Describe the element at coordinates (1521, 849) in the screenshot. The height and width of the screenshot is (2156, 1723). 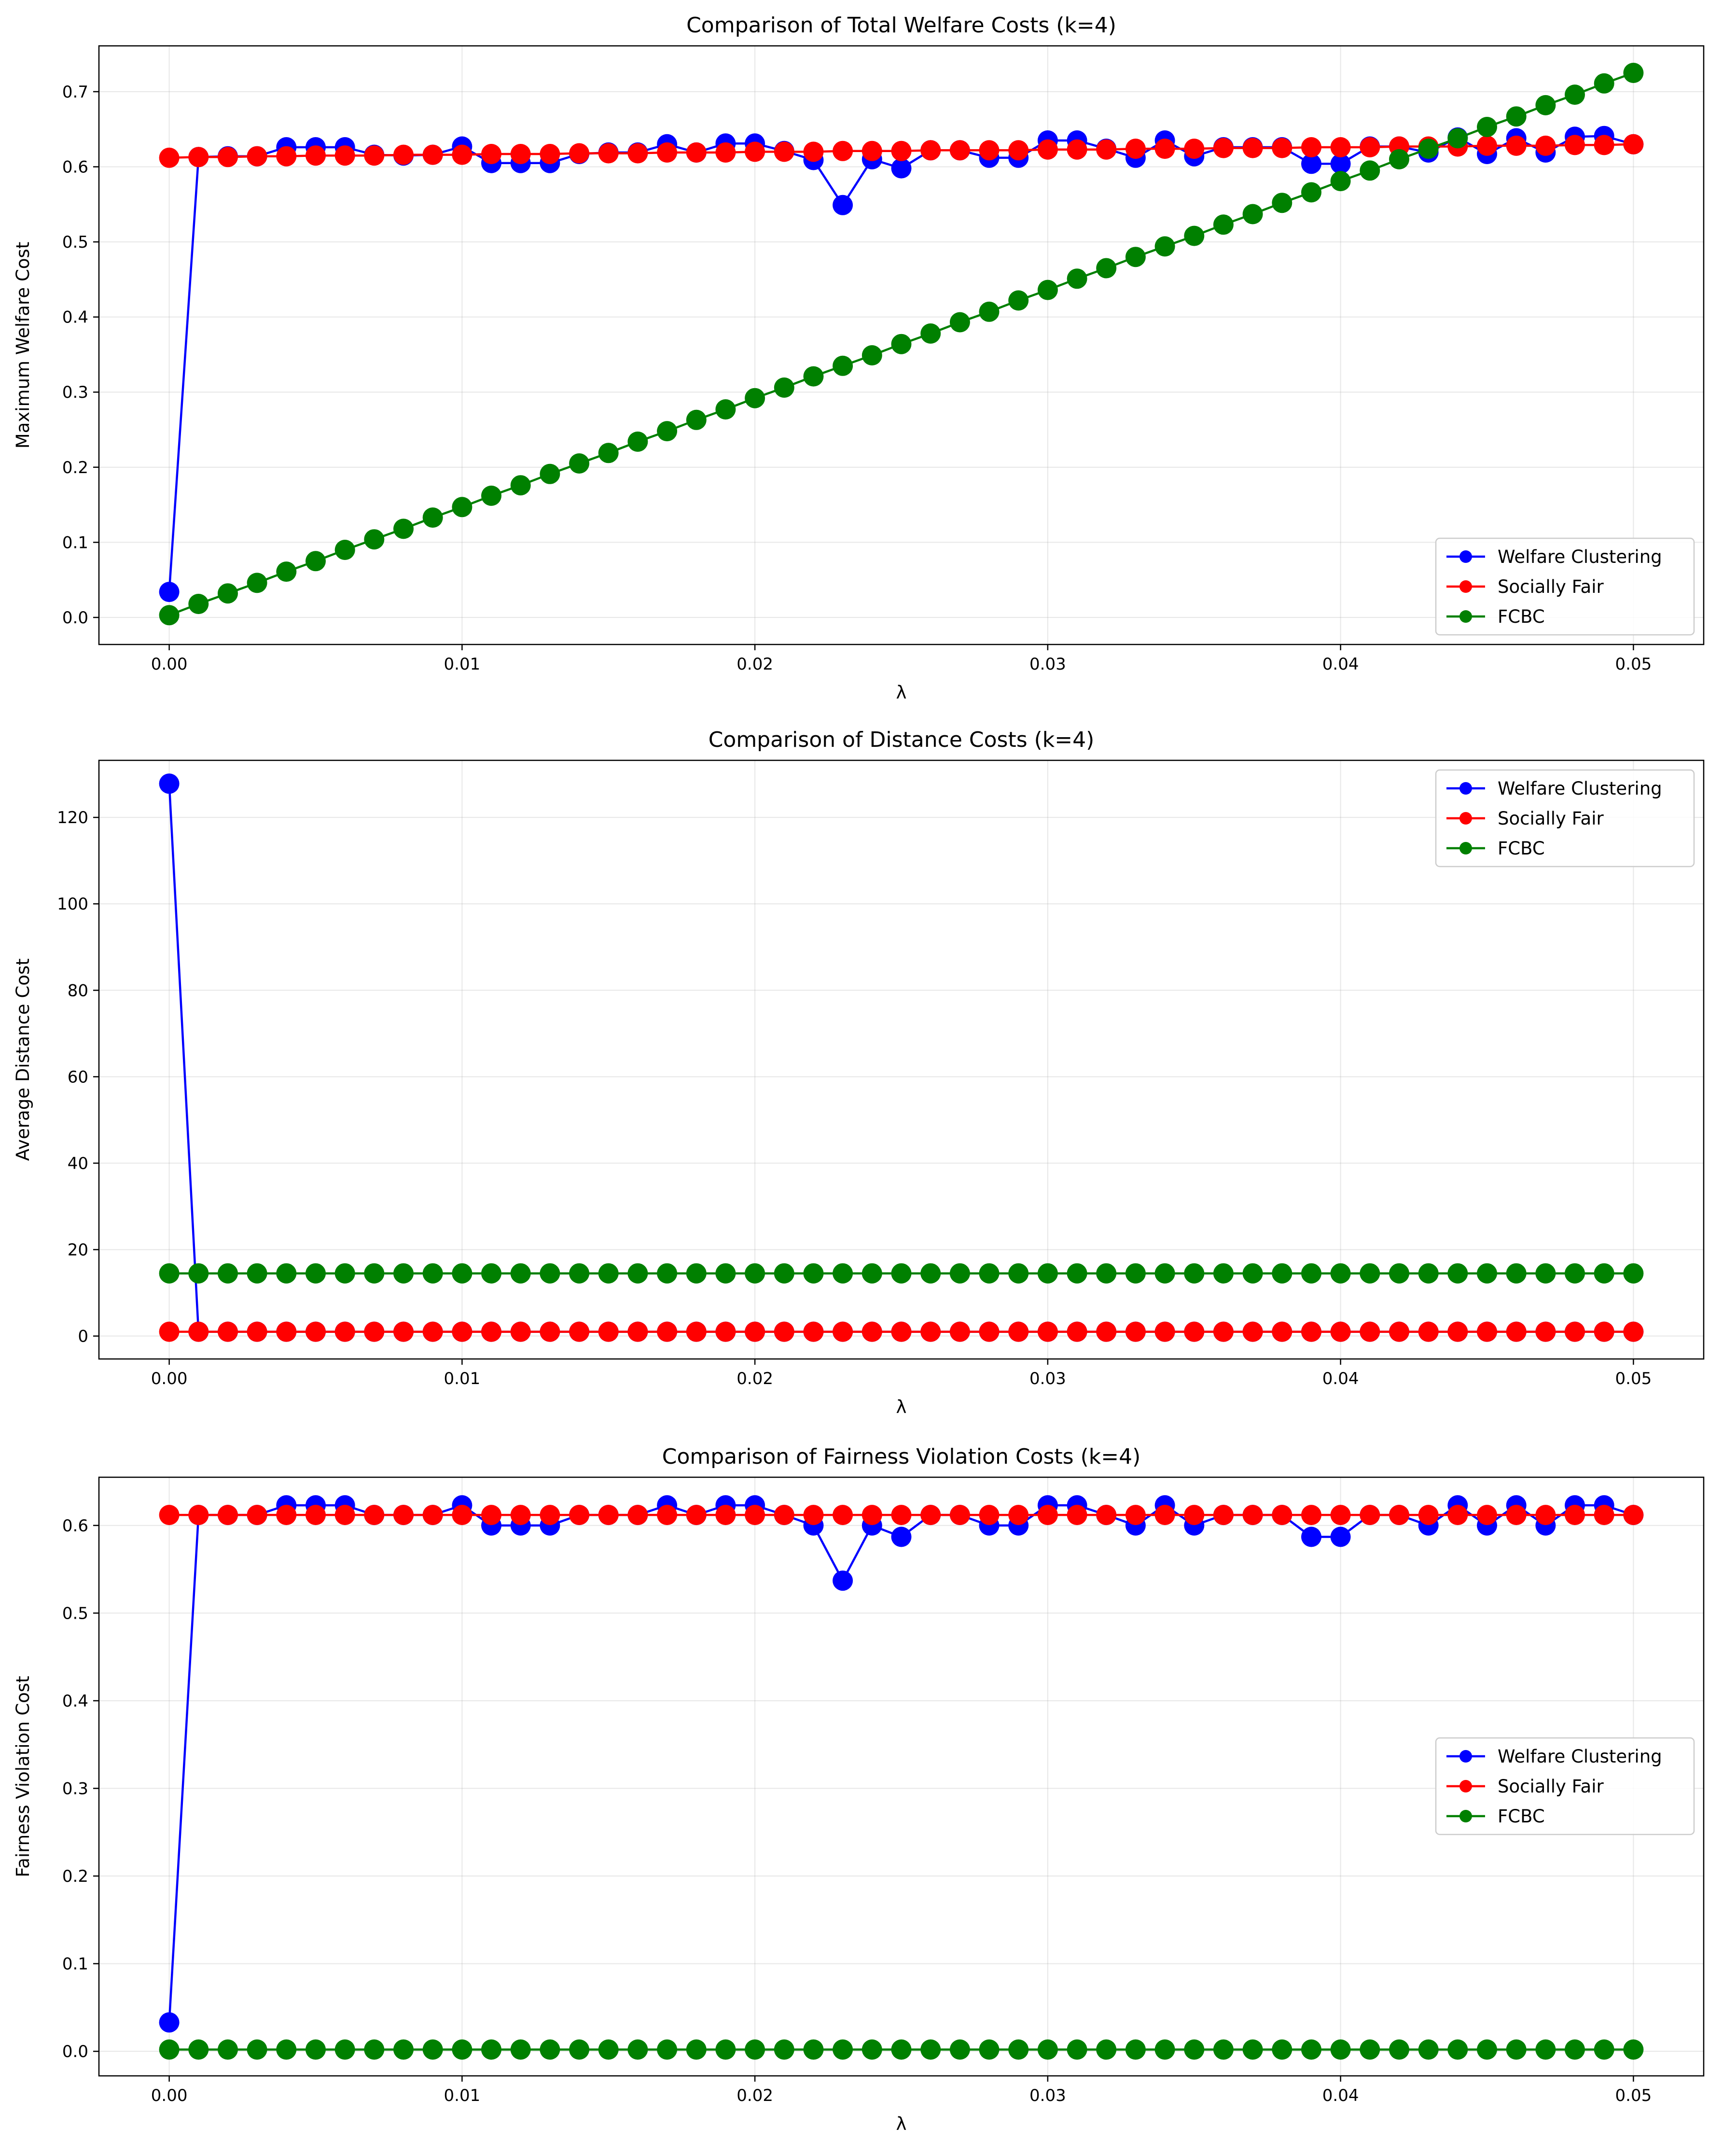
I see `legend-entry: FCBC` at that location.